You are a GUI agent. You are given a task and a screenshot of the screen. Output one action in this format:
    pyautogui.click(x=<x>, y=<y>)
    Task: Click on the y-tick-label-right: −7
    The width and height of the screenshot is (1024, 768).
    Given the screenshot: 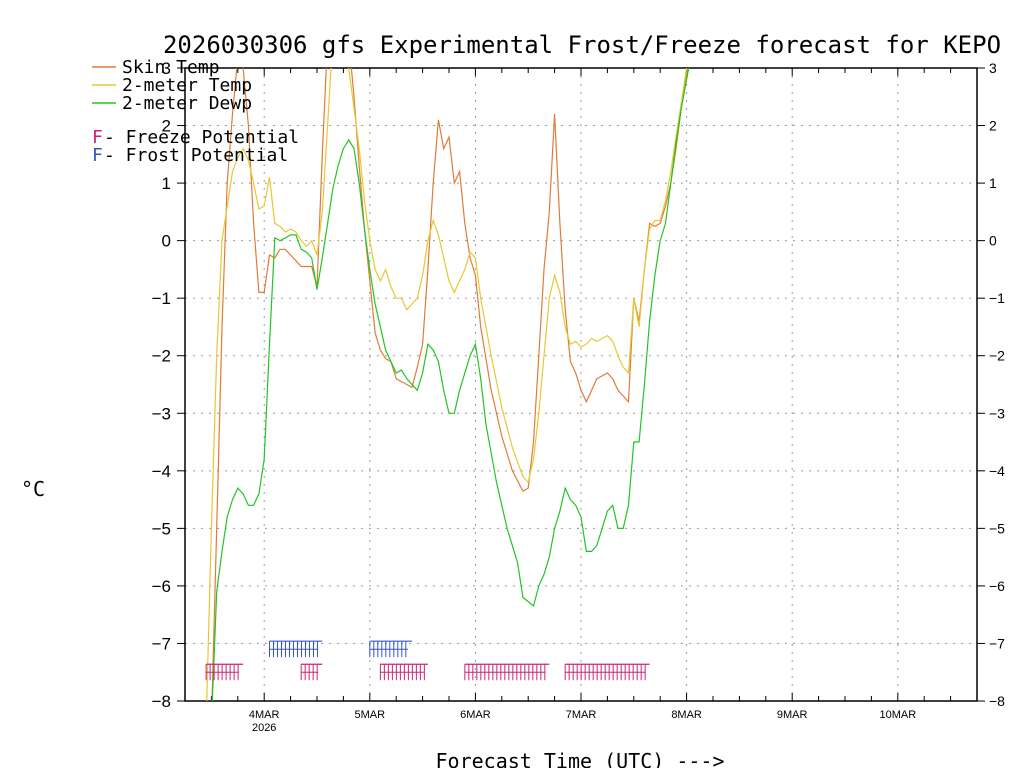 What is the action you would take?
    pyautogui.click(x=997, y=643)
    